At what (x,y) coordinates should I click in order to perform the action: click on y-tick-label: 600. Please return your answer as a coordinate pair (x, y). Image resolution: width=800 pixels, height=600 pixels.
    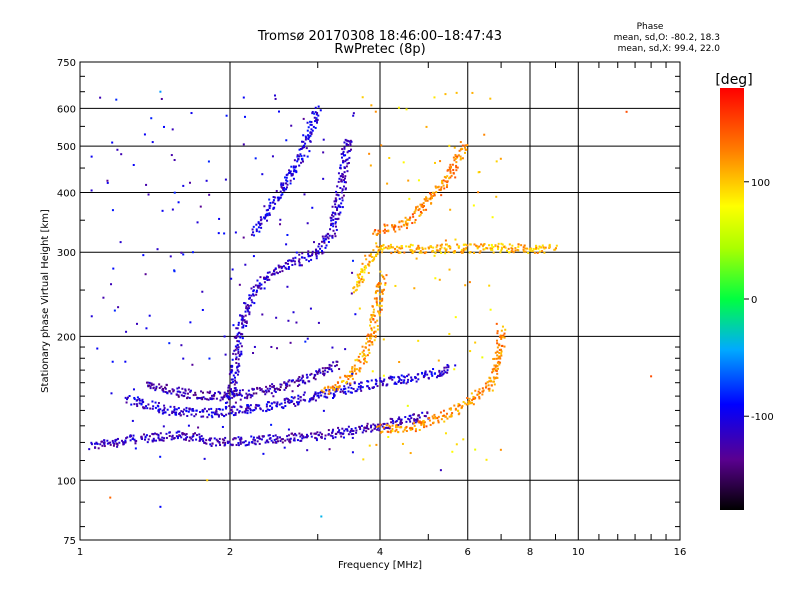
    Looking at the image, I should click on (66, 109).